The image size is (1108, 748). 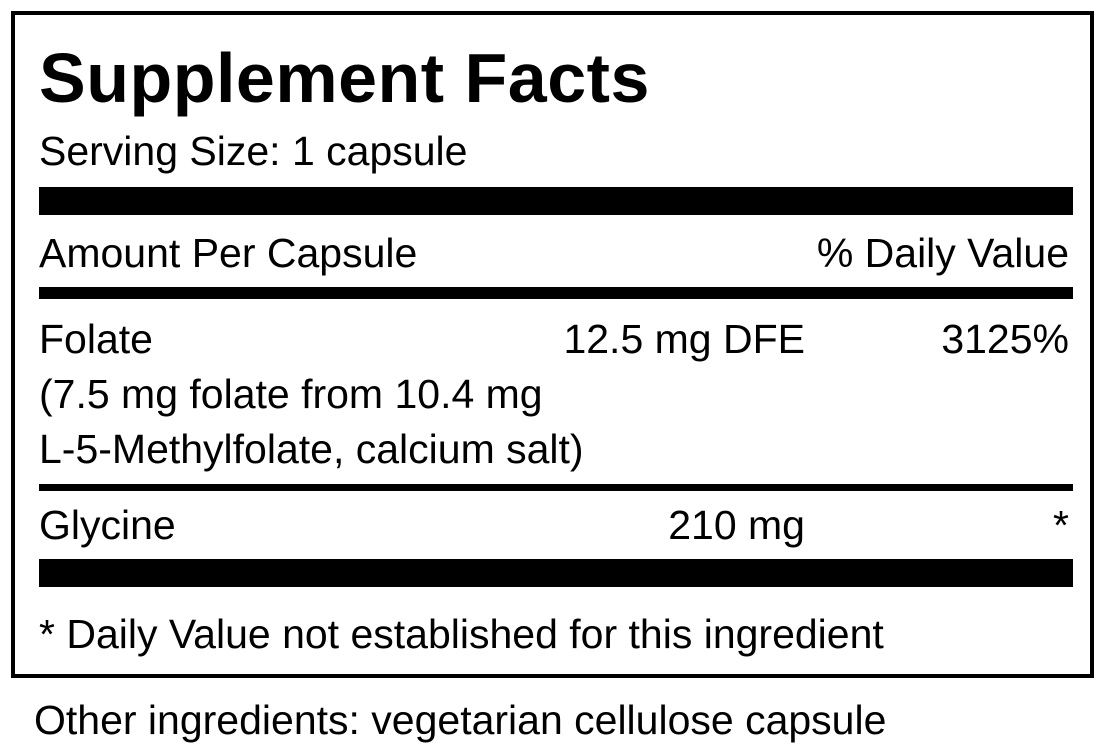 I want to click on nutrient-name: Glycine, so click(x=107, y=525).